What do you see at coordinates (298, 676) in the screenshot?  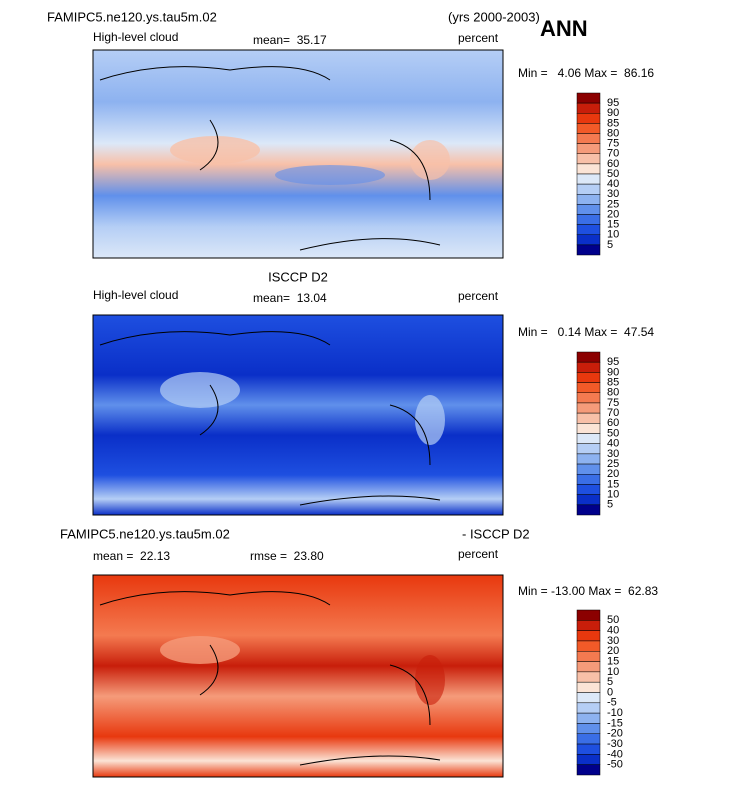 I see `map` at bounding box center [298, 676].